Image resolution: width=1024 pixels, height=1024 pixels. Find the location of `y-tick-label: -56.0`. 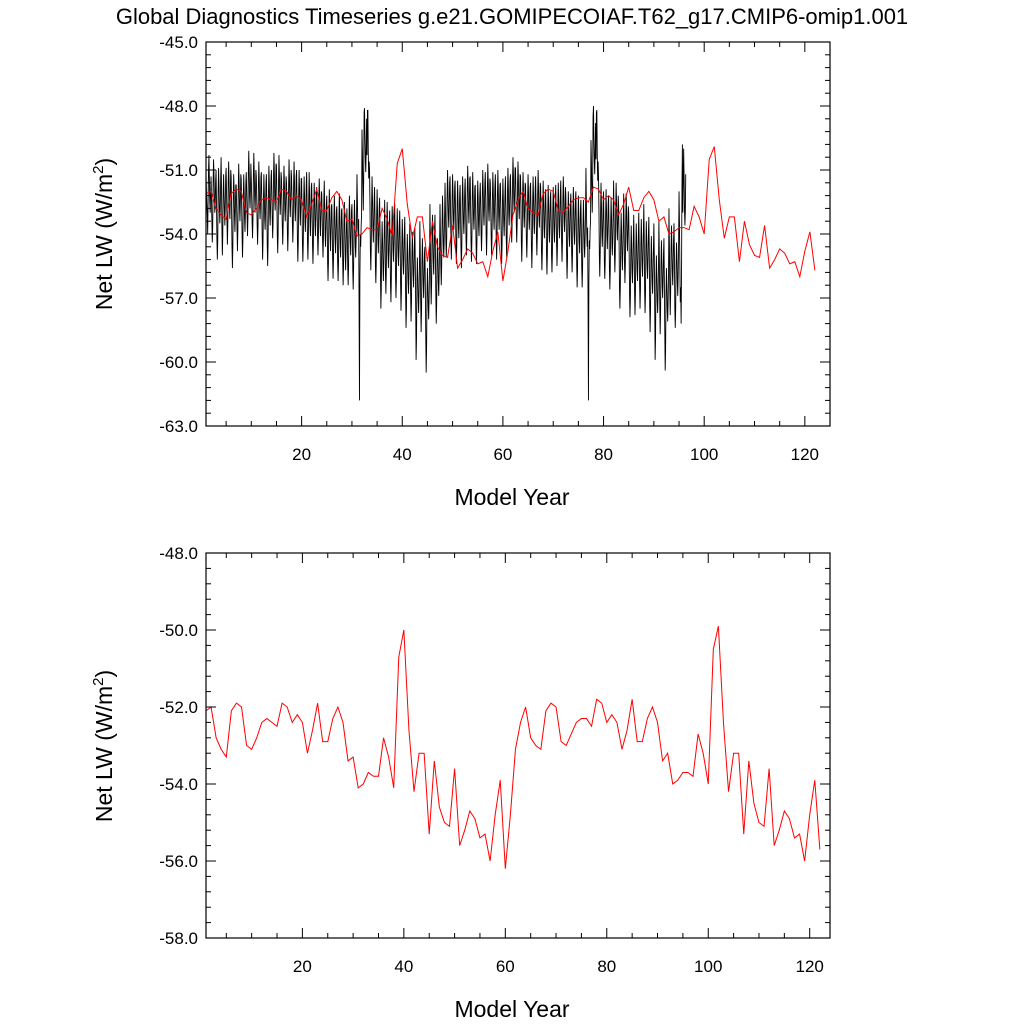

y-tick-label: -56.0 is located at coordinates (178, 861).